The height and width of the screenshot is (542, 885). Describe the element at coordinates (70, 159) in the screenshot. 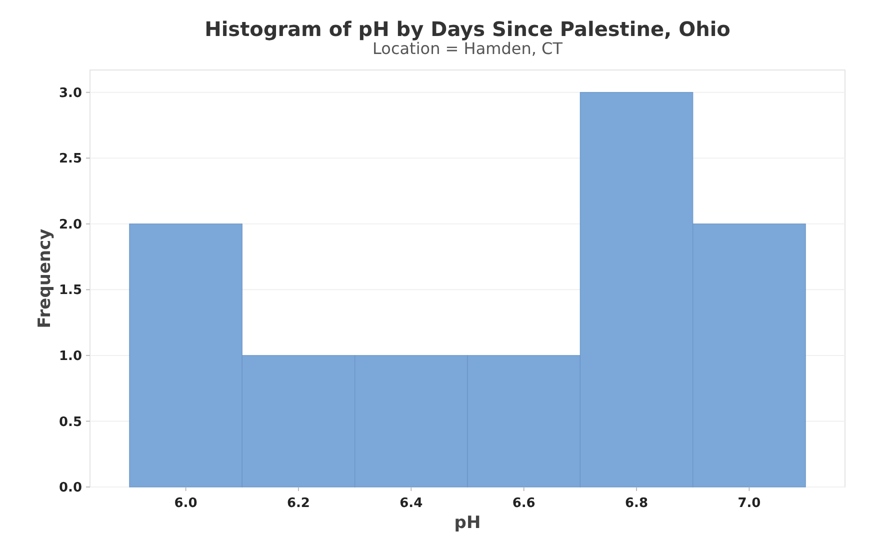

I see `y-tick-label: 2.5` at that location.